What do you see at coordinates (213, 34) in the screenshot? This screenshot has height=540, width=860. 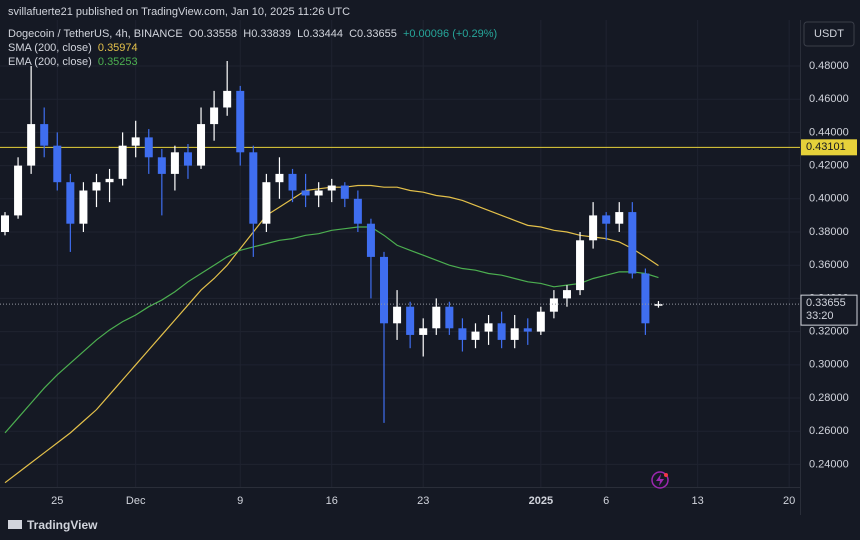 I see `ohlc-value: O0.33558` at bounding box center [213, 34].